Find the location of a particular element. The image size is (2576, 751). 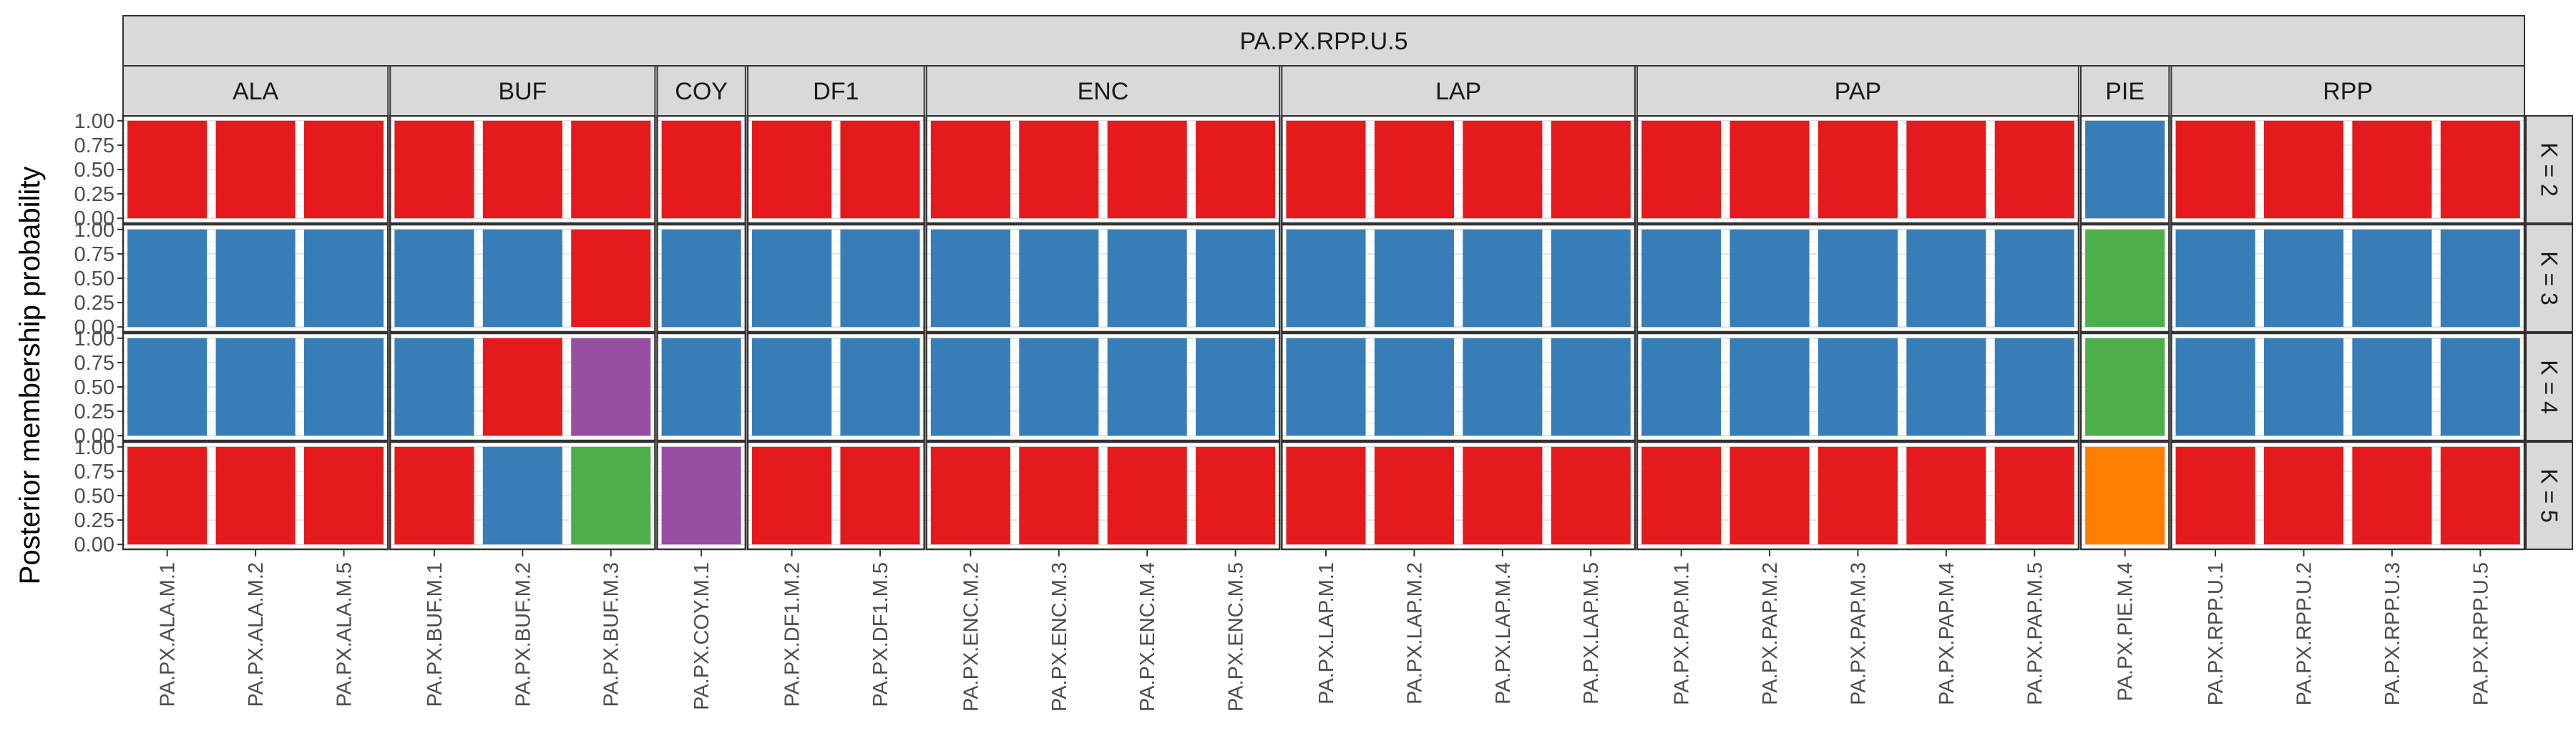

bar-pa-px-pap-m-2-k3 is located at coordinates (1769, 278).